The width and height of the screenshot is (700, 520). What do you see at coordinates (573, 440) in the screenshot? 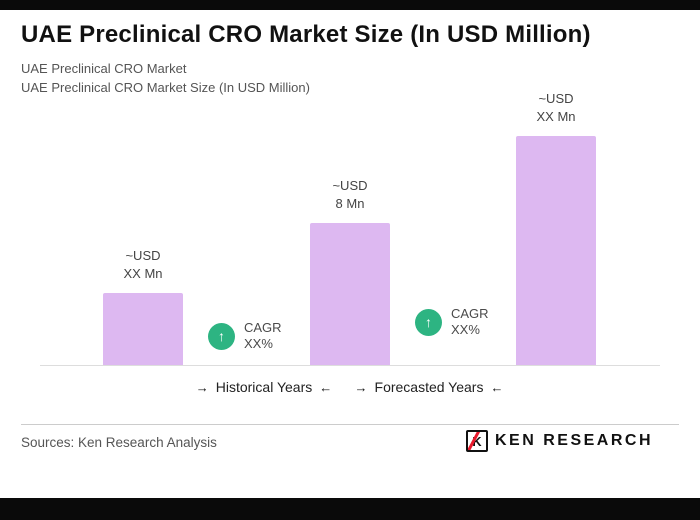
I see `ken-research-wordmark: KEN RESEARCH` at bounding box center [573, 440].